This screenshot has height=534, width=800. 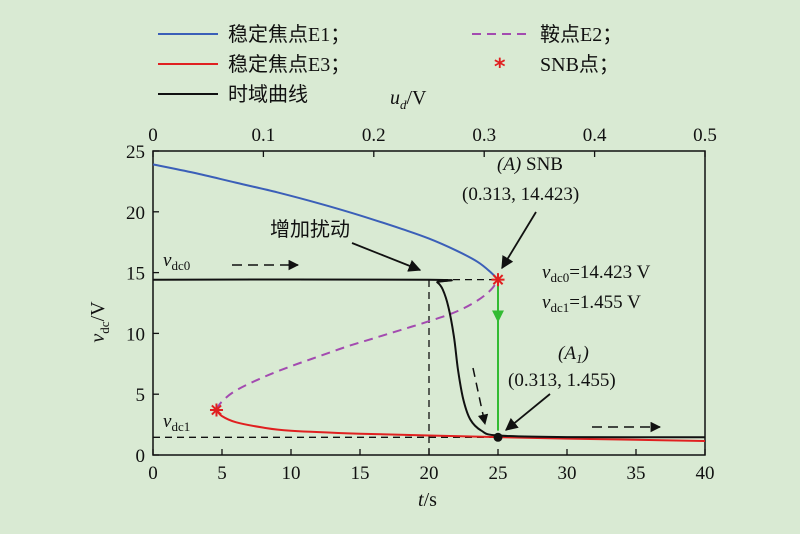 What do you see at coordinates (268, 94) in the screenshot?
I see `legend-label-time: 时域曲线` at bounding box center [268, 94].